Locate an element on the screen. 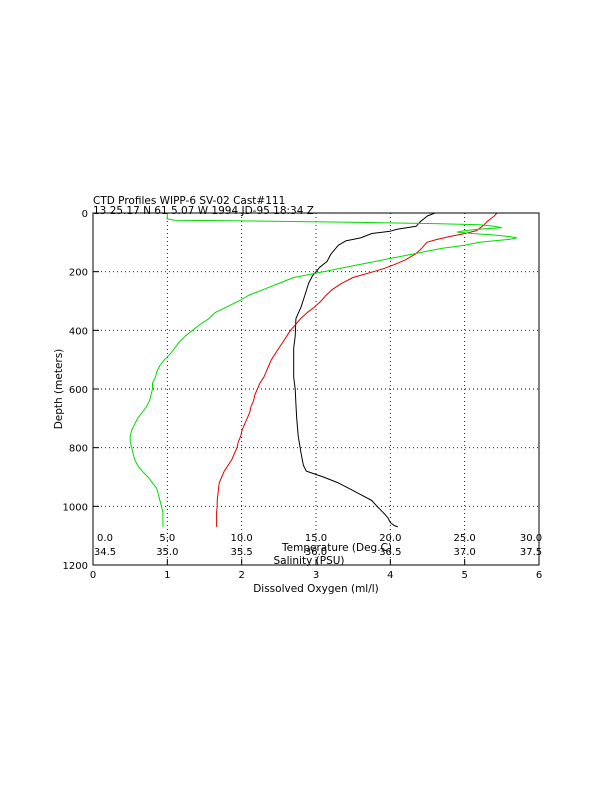 The width and height of the screenshot is (612, 792). x-axis-ticks is located at coordinates (316, 562).